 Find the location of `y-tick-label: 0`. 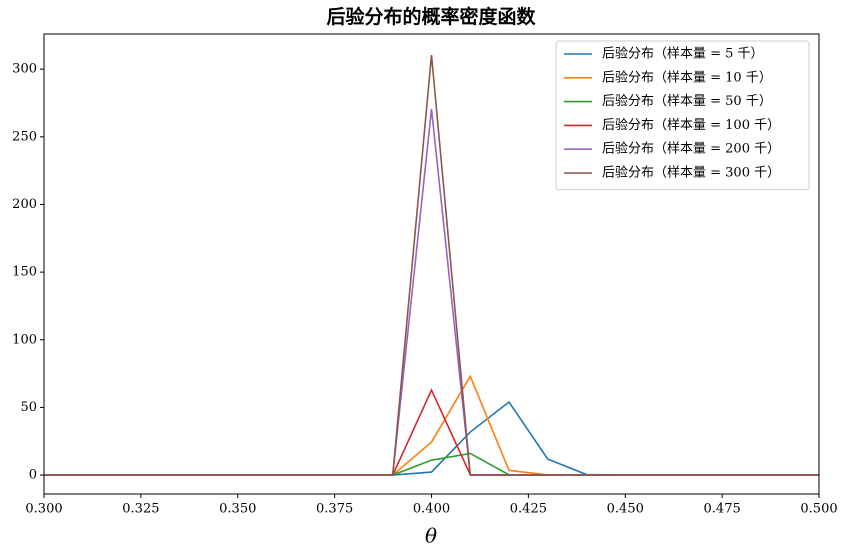

y-tick-label: 0 is located at coordinates (33, 475).